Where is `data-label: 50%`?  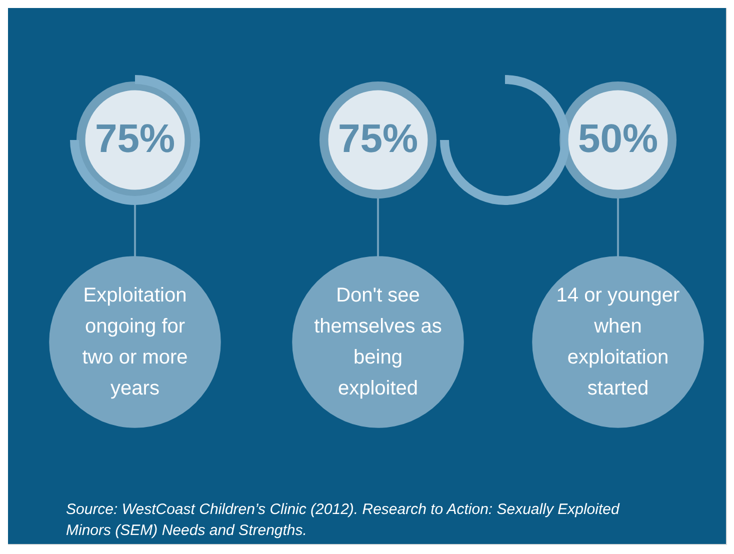
data-label: 50% is located at coordinates (618, 139).